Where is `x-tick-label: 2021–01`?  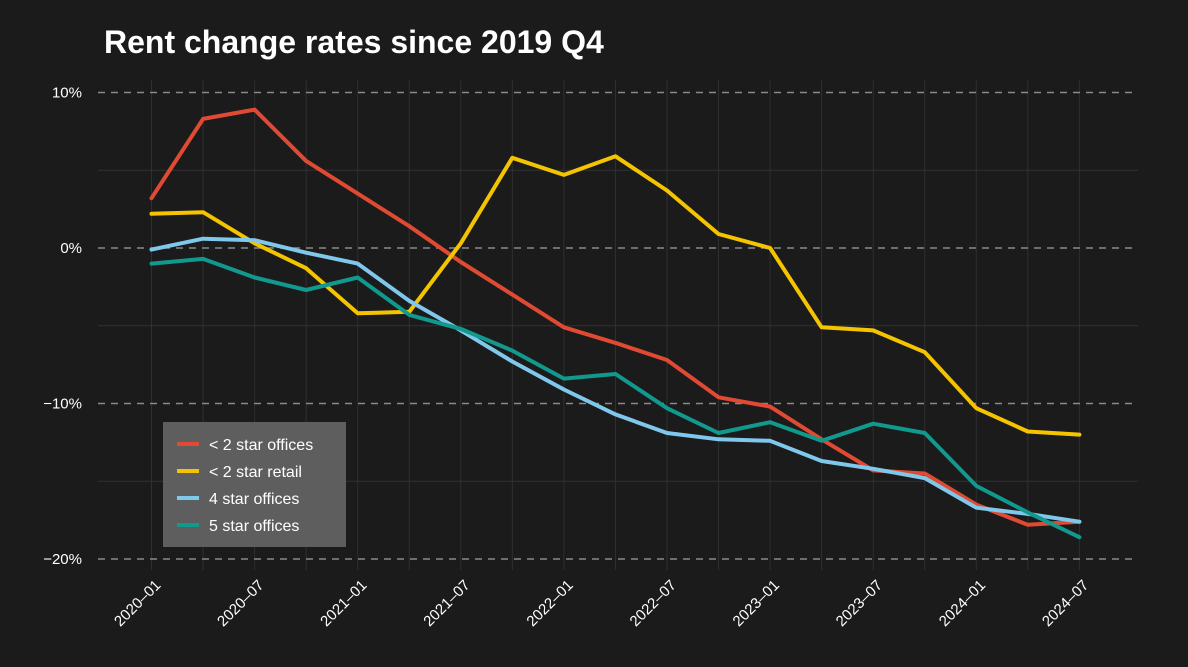 x-tick-label: 2021–01 is located at coordinates (343, 603).